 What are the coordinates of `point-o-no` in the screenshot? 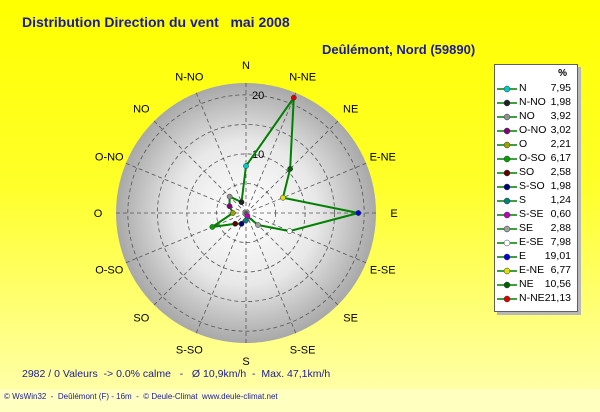 It's located at (229, 206).